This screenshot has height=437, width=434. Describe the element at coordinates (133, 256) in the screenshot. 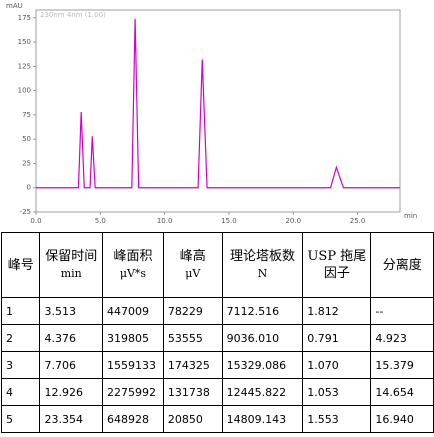

I see `header-label: 峰面积` at that location.